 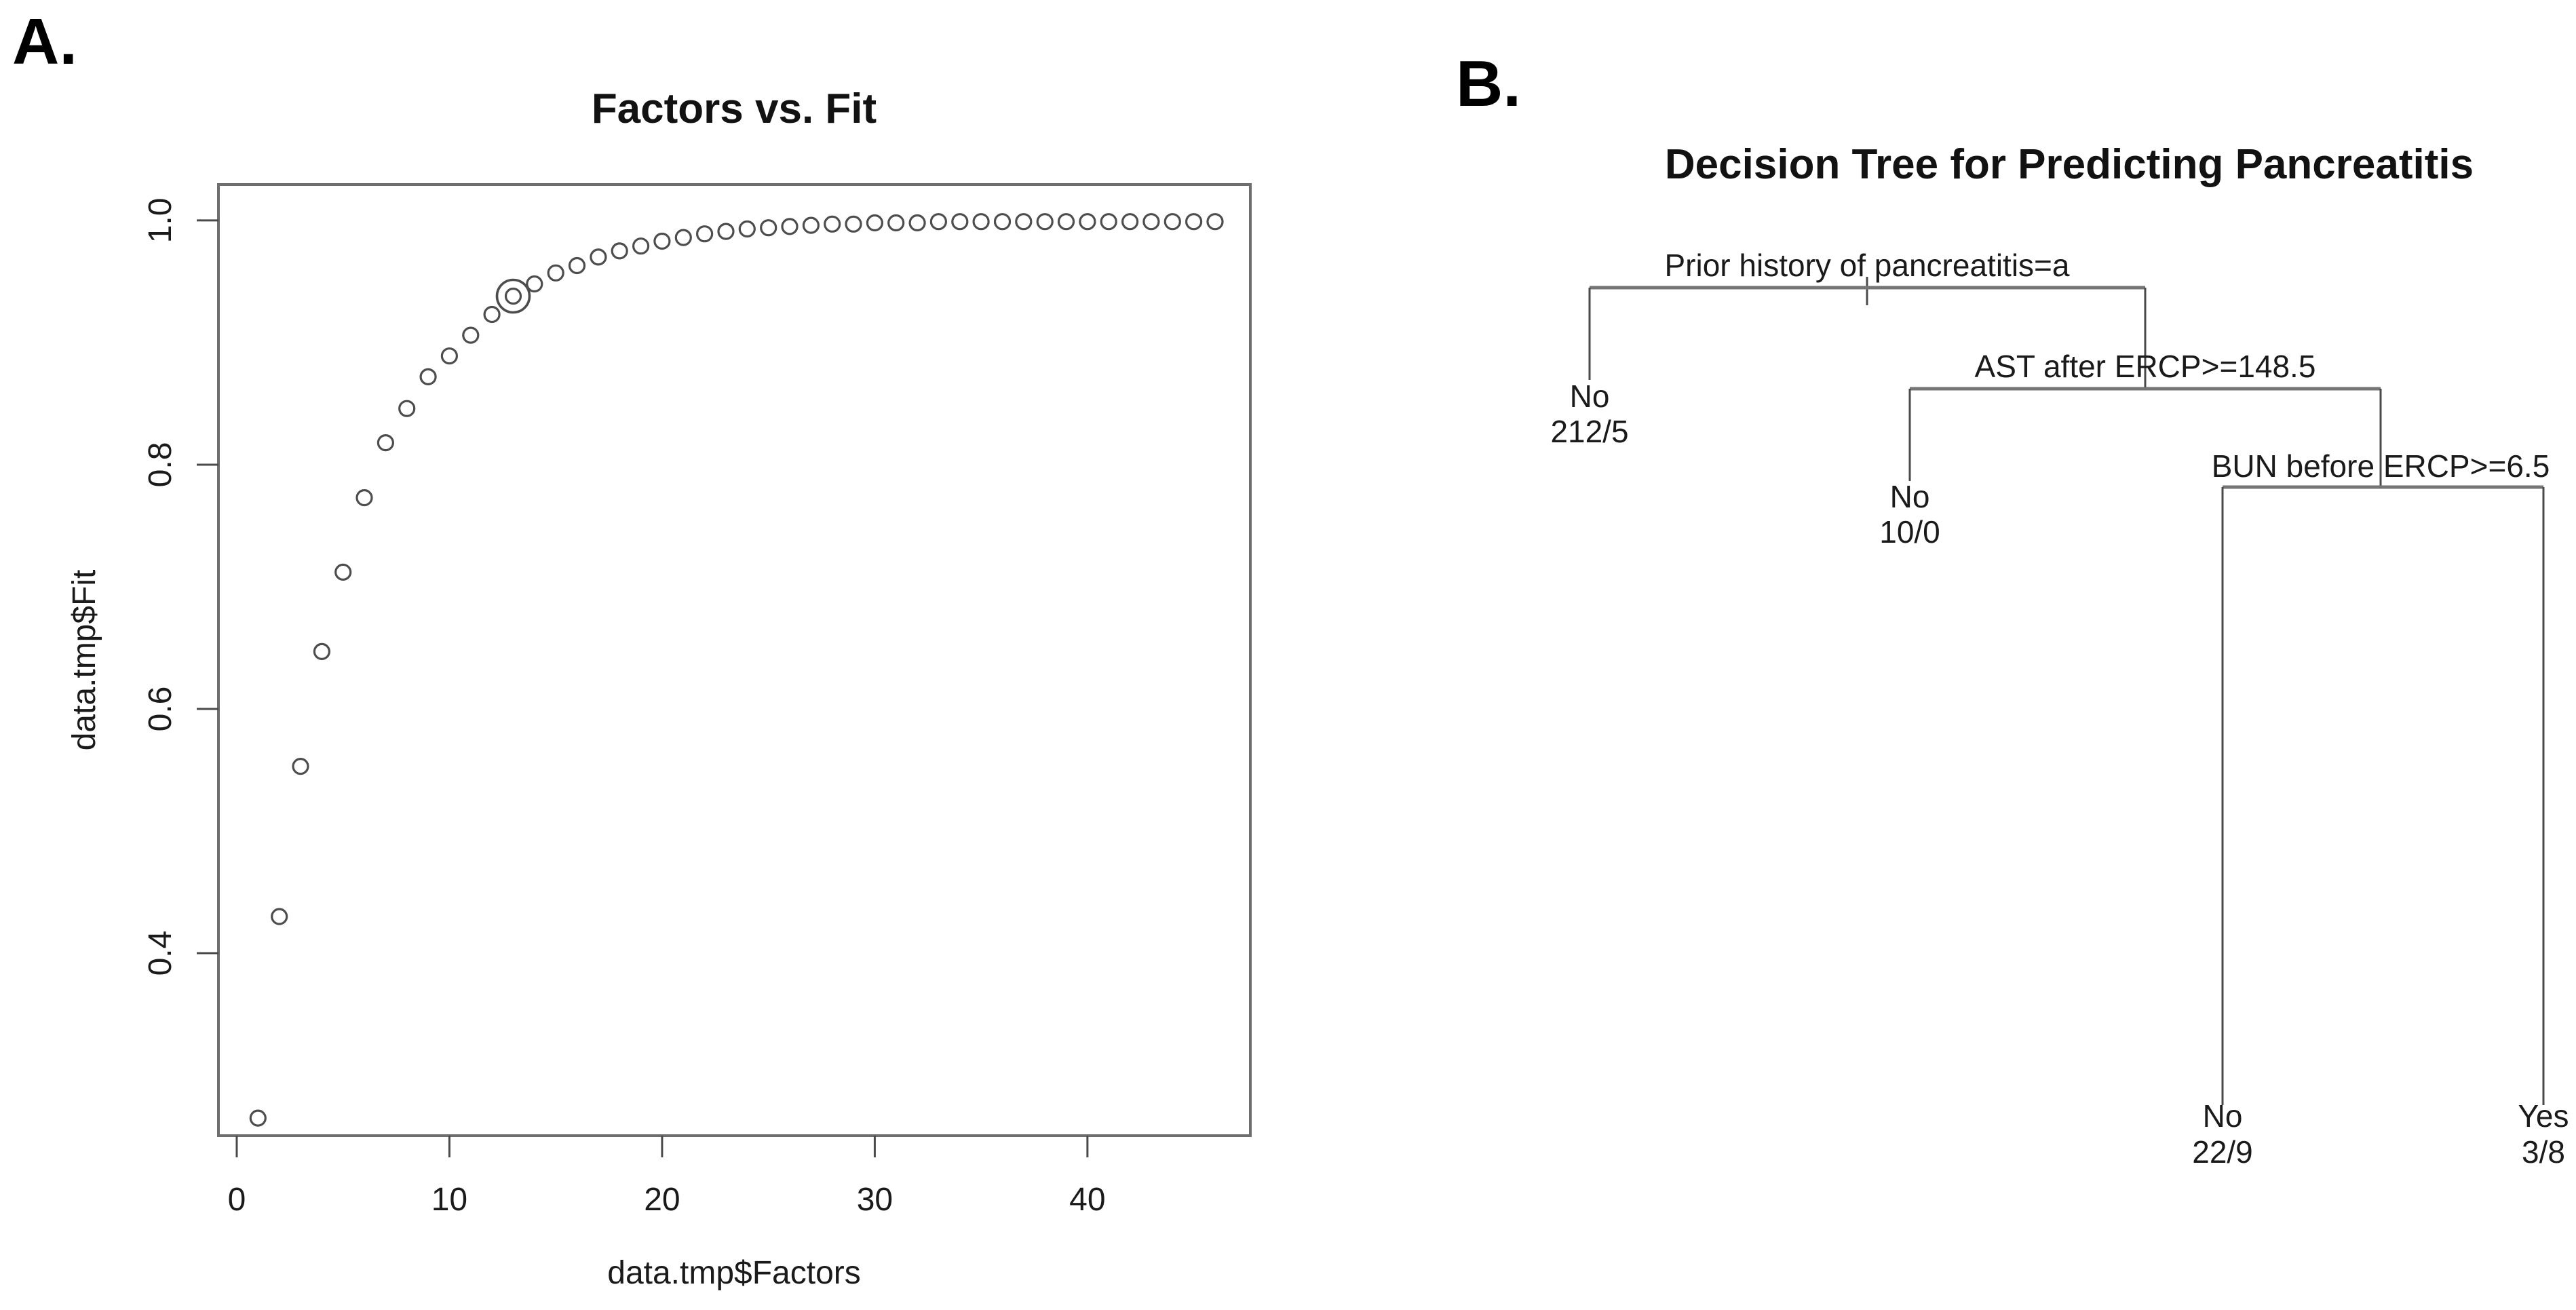 What do you see at coordinates (734, 109) in the screenshot?
I see `scatter-plot-title: Factors vs. Fit` at bounding box center [734, 109].